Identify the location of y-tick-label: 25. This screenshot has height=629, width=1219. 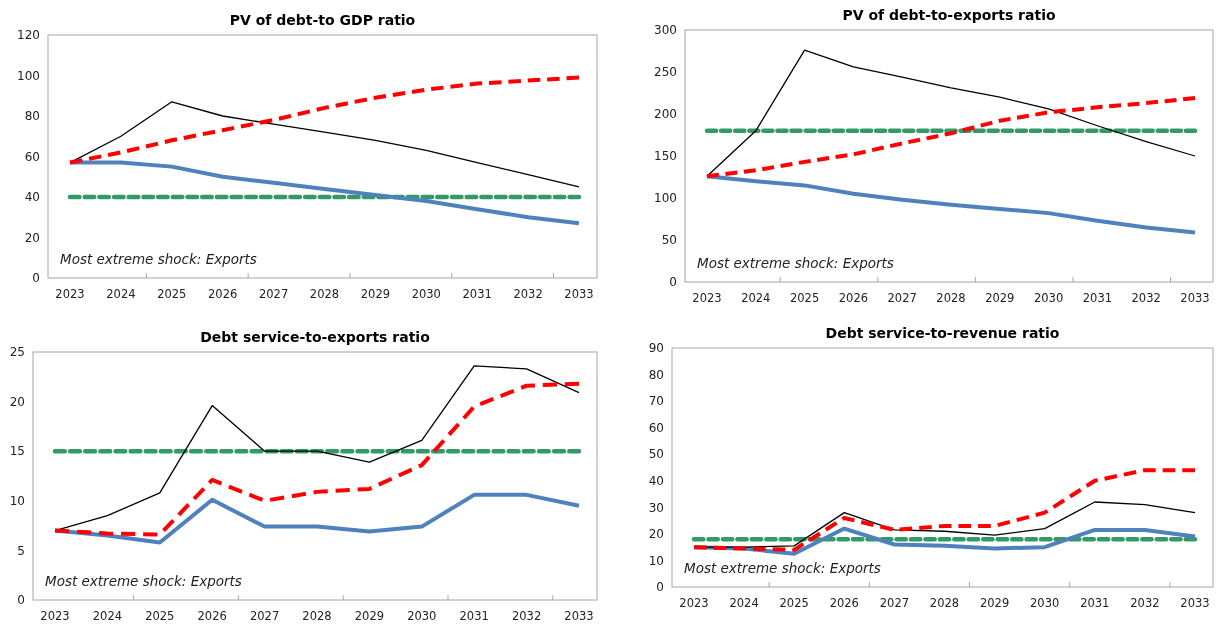
(17, 352).